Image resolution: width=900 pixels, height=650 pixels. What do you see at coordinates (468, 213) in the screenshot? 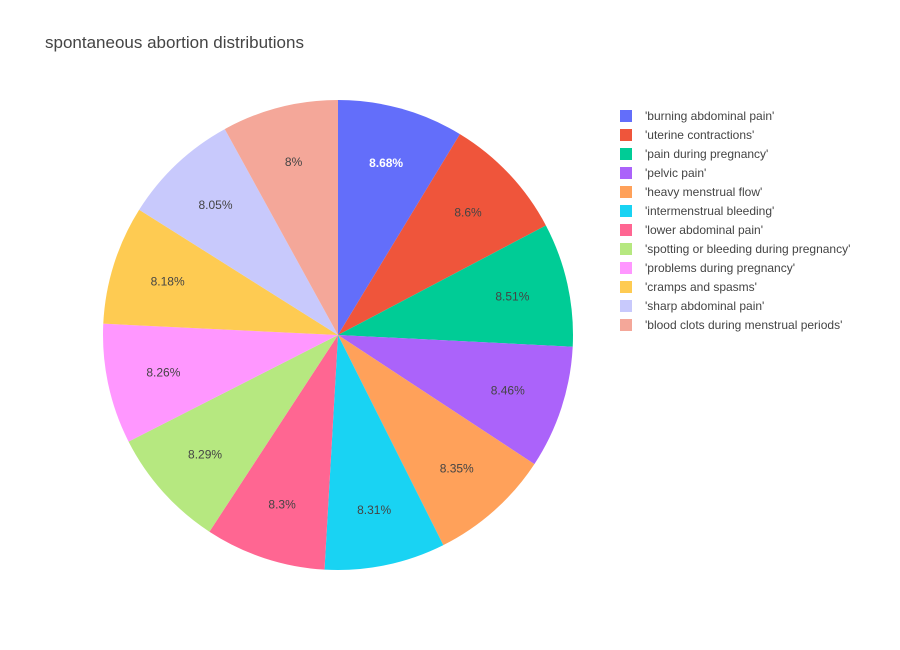
I see `slice-percent-label: 8.6%` at bounding box center [468, 213].